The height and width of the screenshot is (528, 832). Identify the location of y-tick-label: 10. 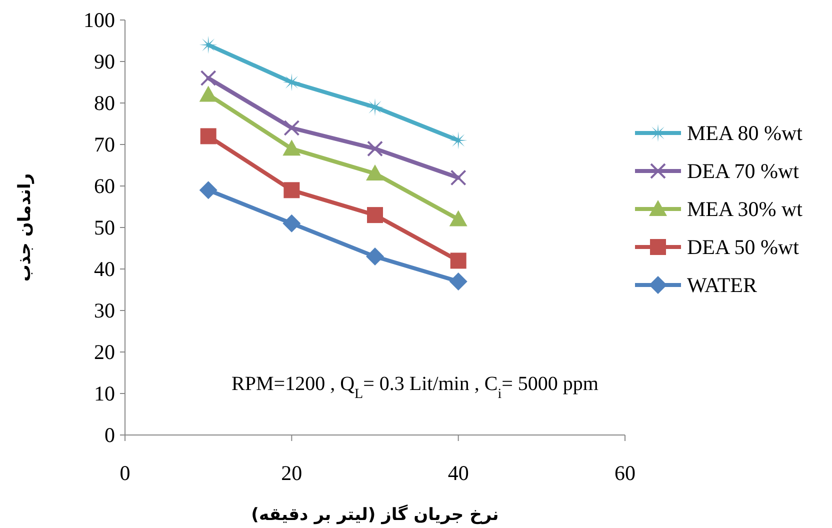
(104, 394).